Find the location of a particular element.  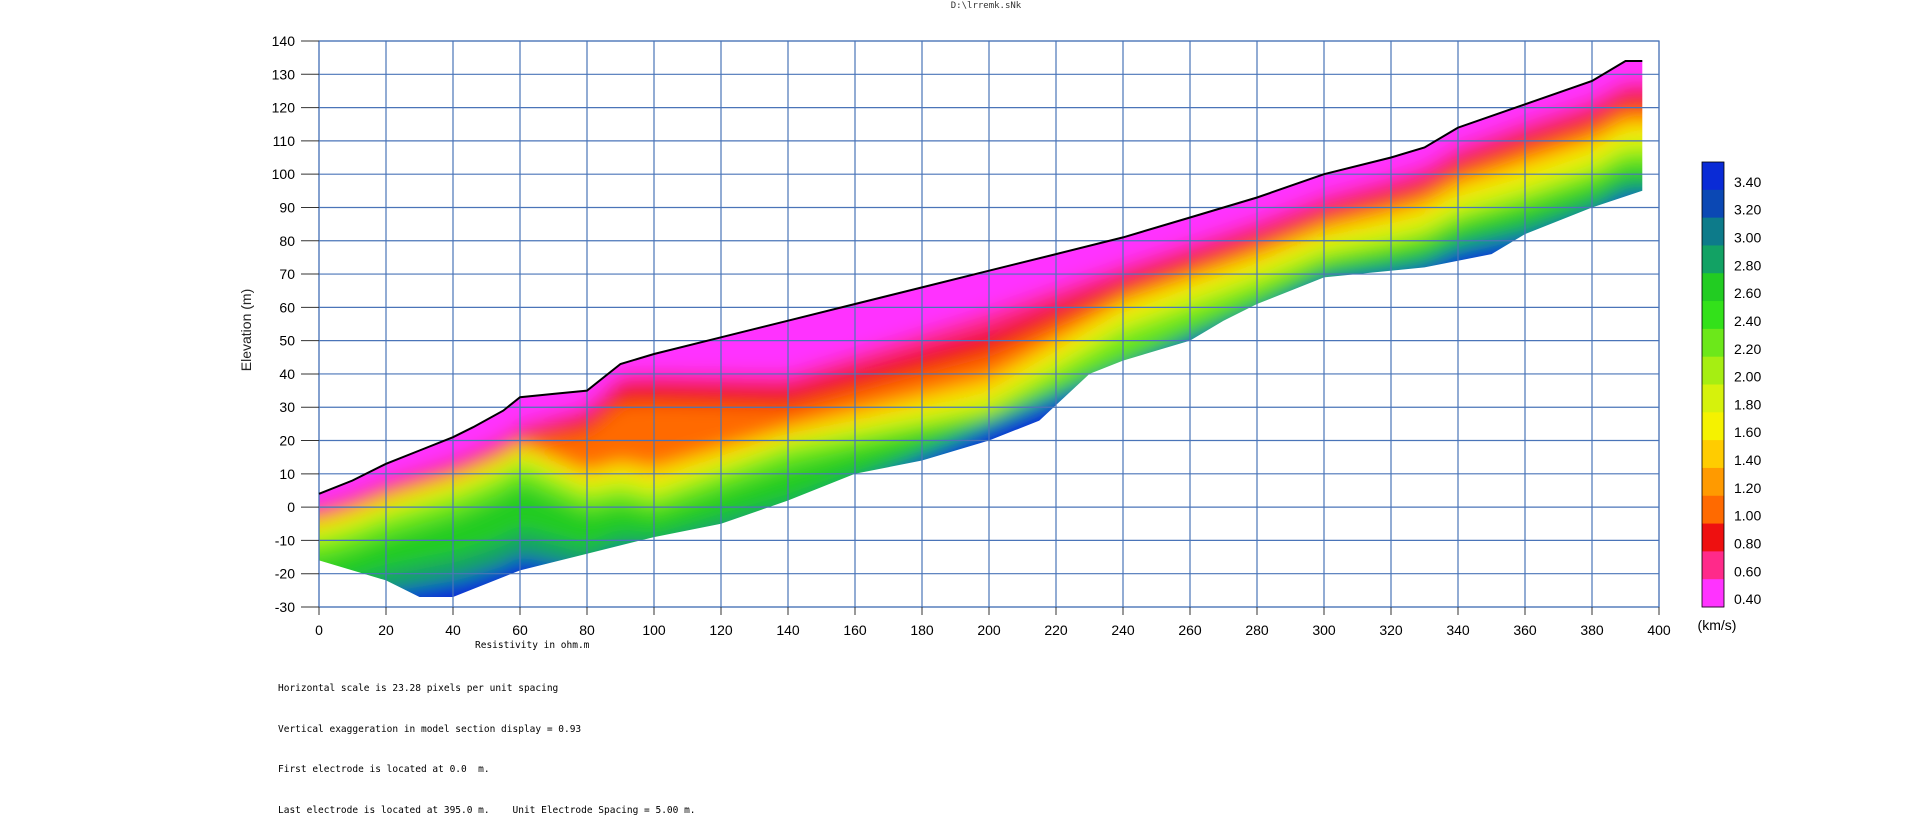

colorbar-border is located at coordinates (1713, 384).